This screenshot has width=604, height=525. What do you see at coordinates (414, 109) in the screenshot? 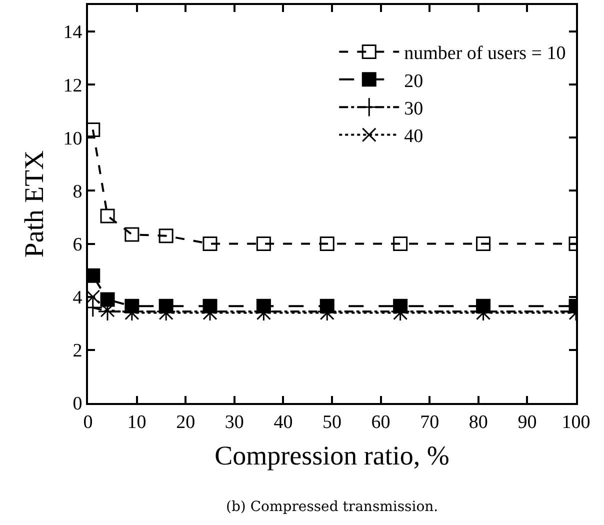
I see `legend-label: 30` at bounding box center [414, 109].